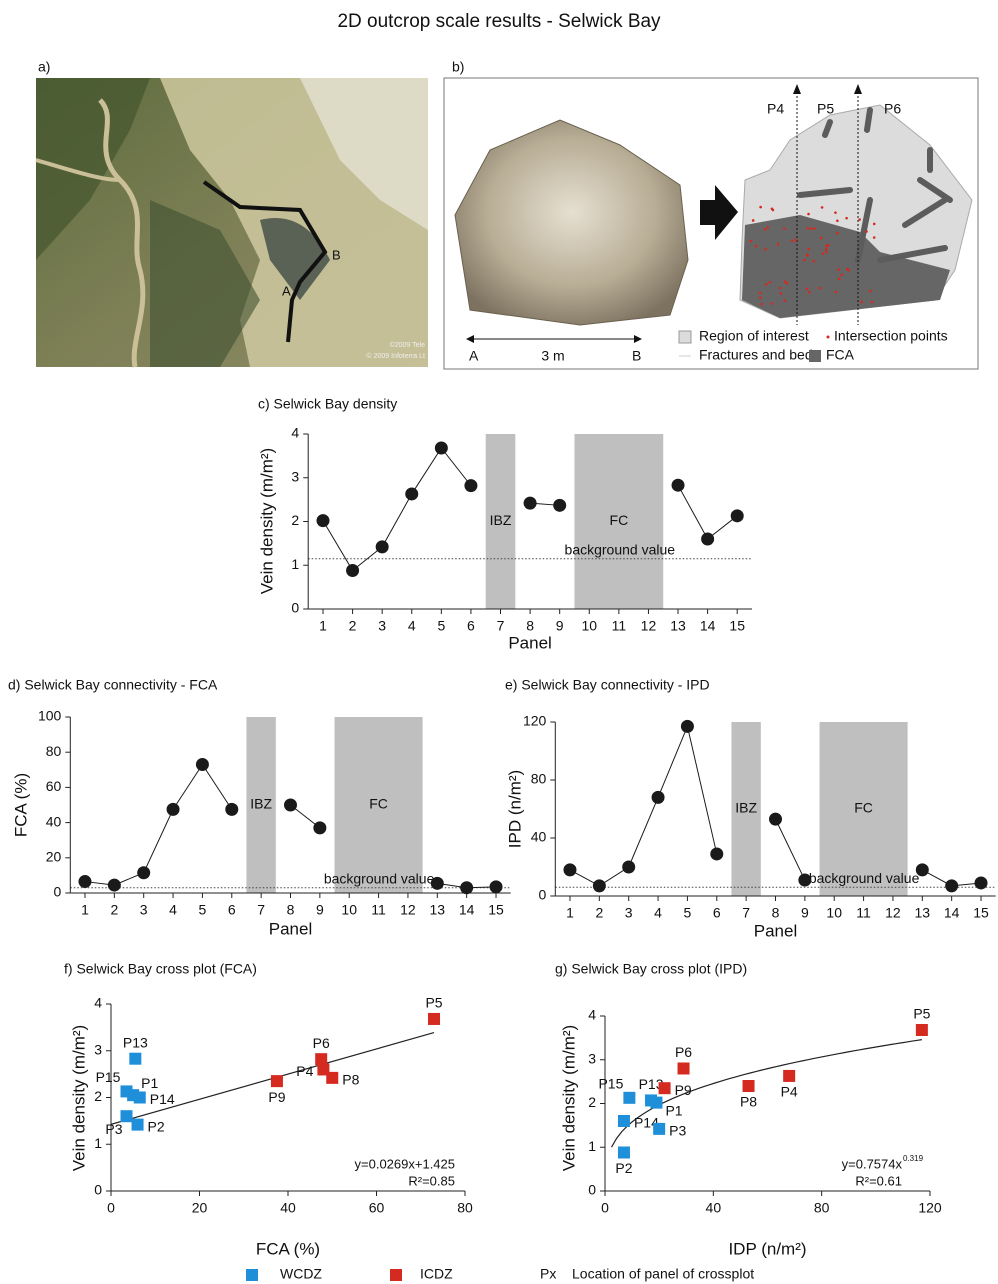 The width and height of the screenshot is (998, 1284). Describe the element at coordinates (232, 910) in the screenshot. I see `x-tick-label: 6` at that location.